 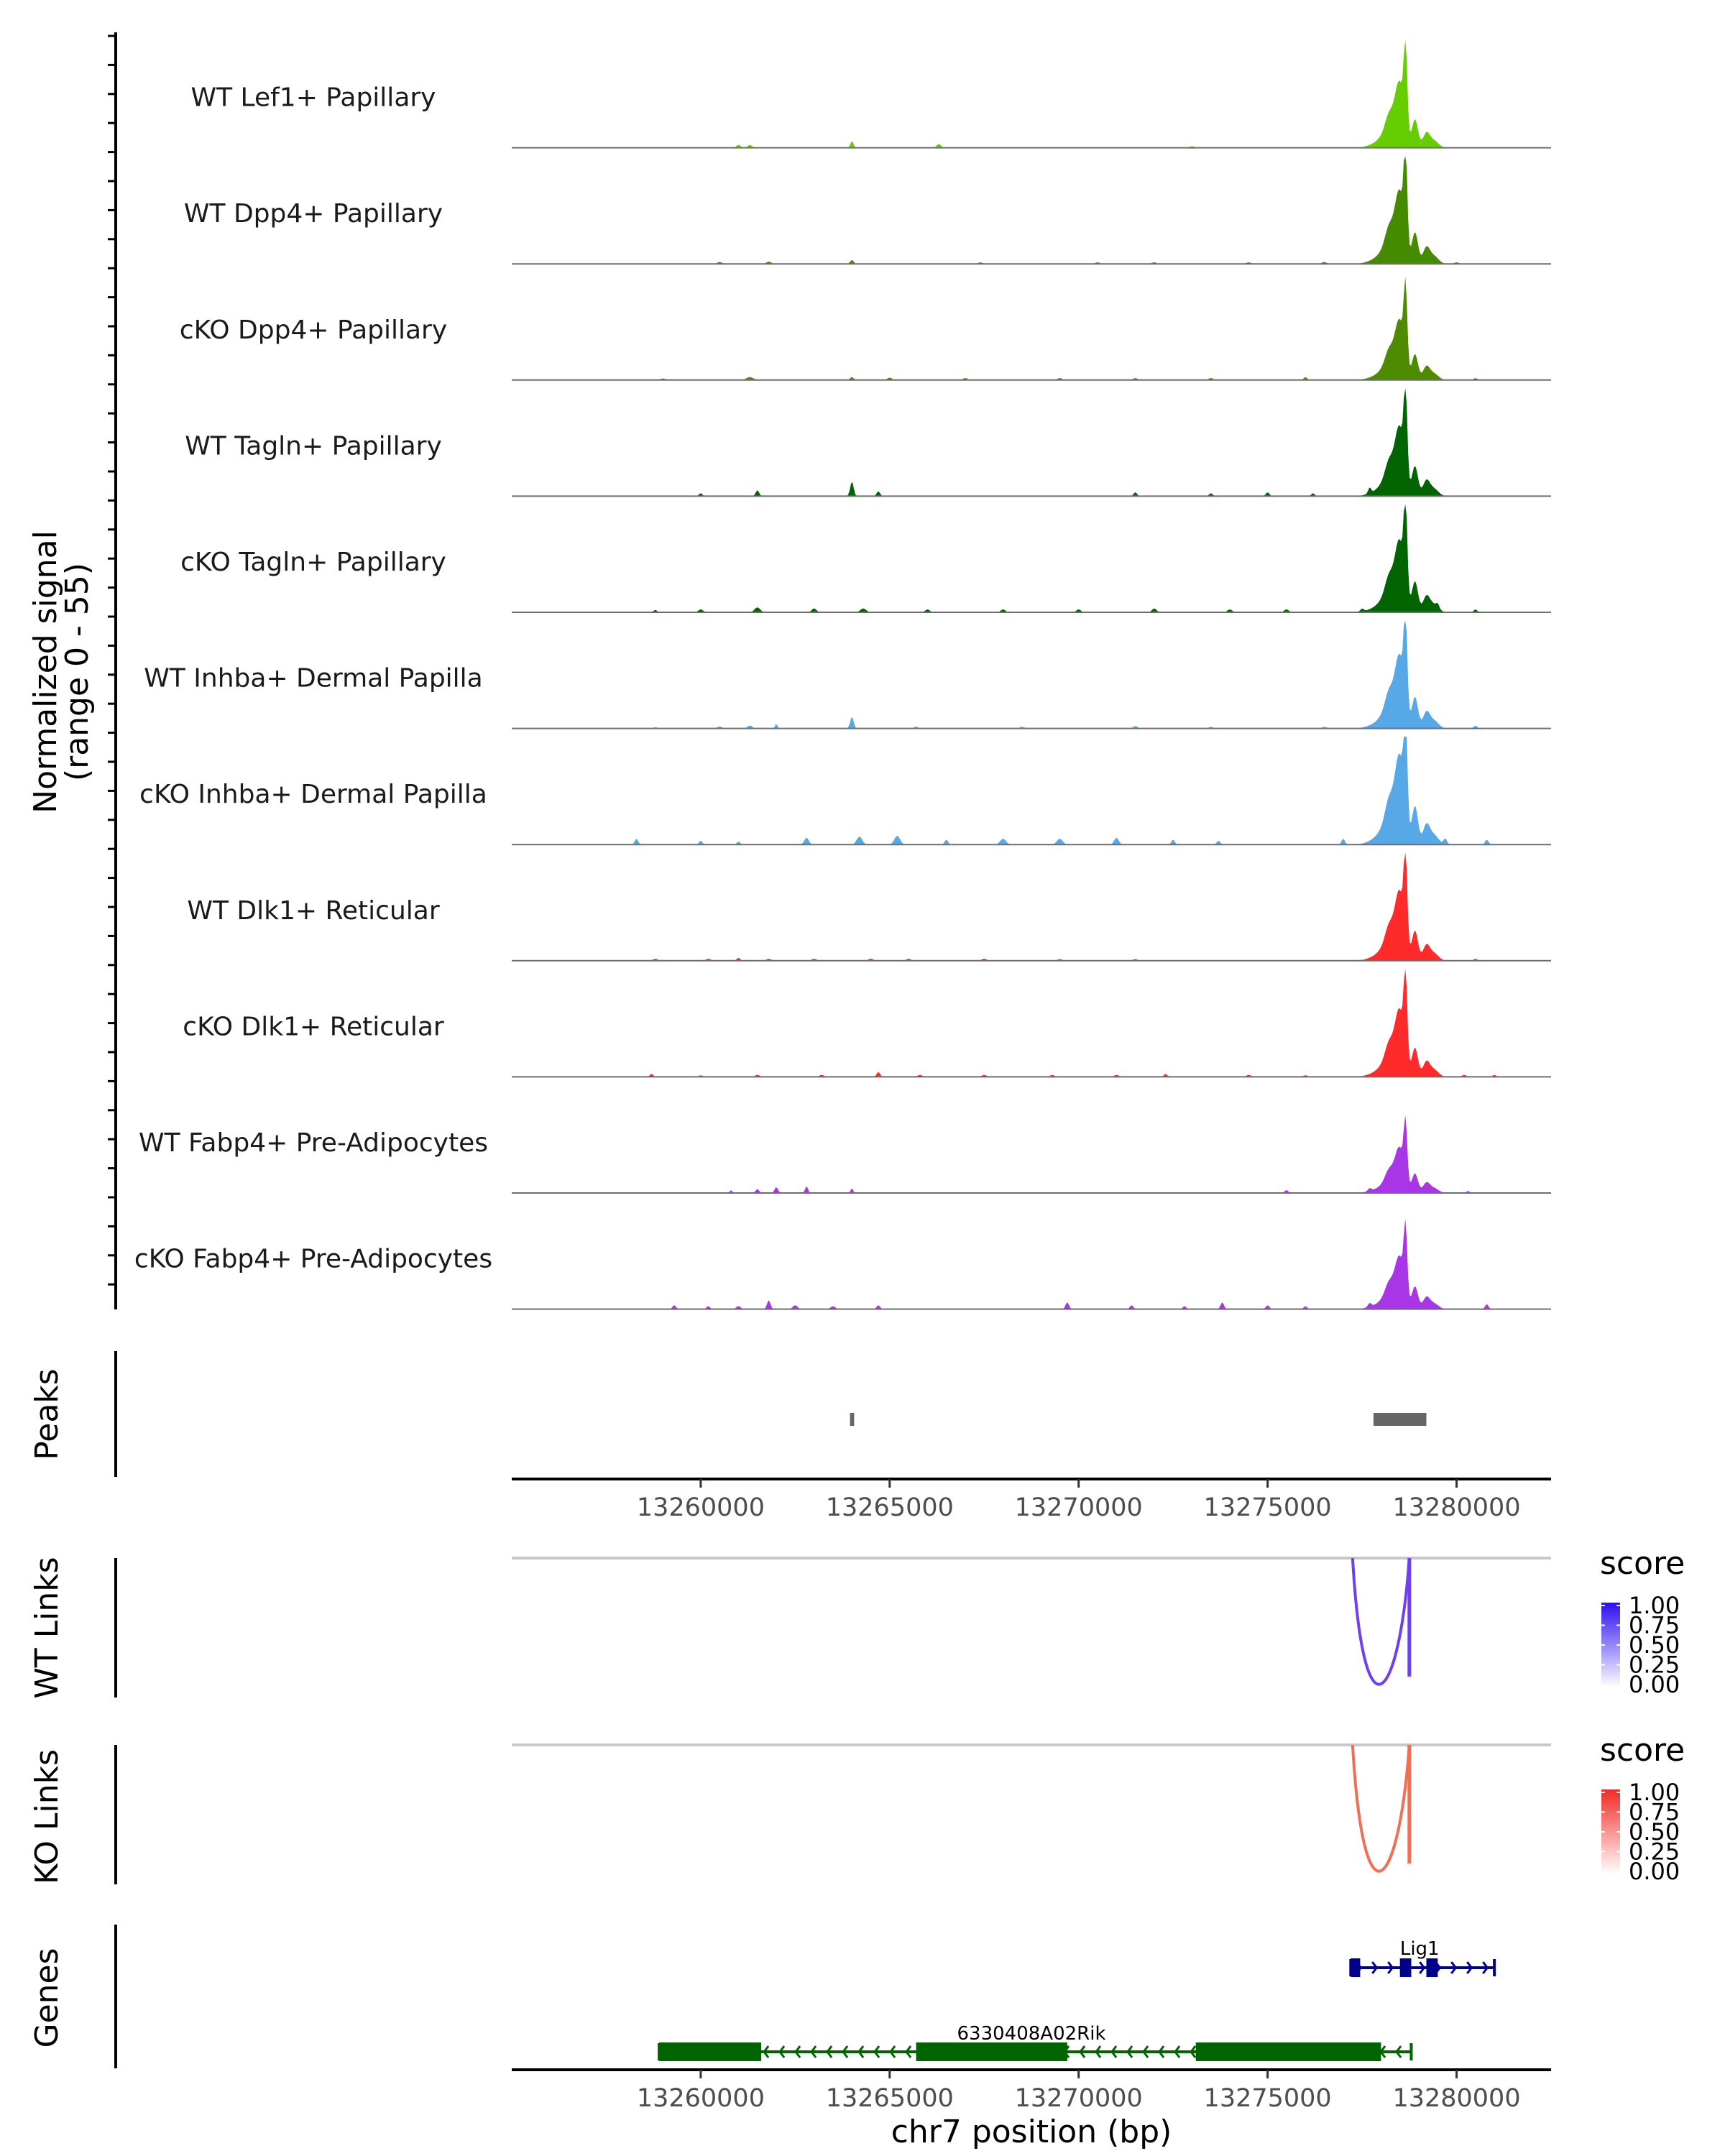 What do you see at coordinates (47, 1998) in the screenshot?
I see `genes-label: Genes` at bounding box center [47, 1998].